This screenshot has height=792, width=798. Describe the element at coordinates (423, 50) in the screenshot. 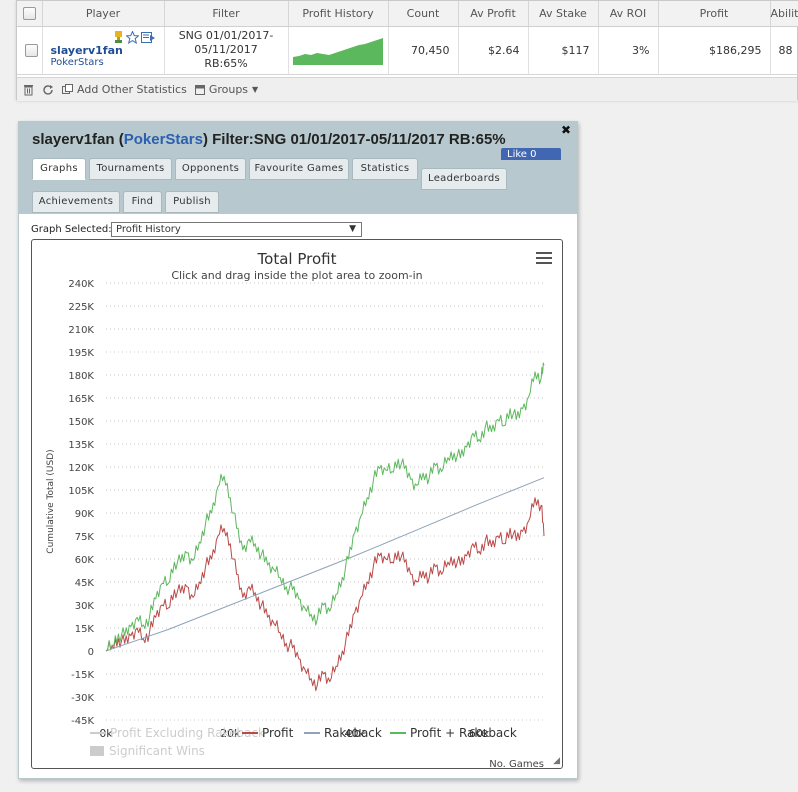

I see `count-value: 70,450` at that location.